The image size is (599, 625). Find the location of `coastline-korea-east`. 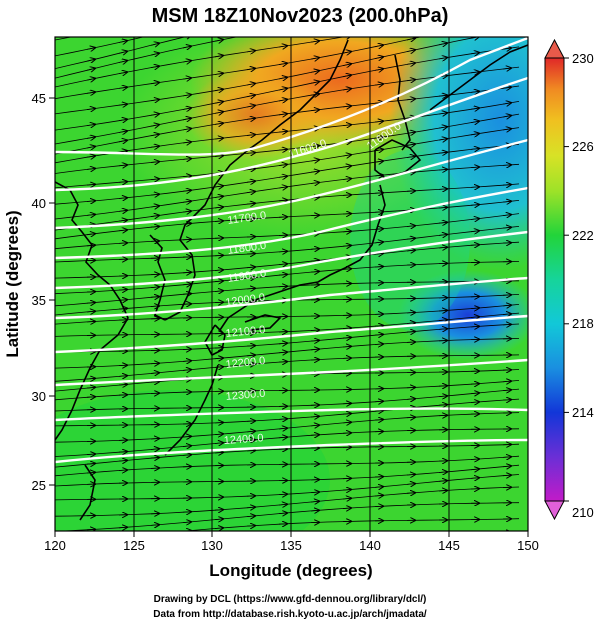

coastline-korea-east is located at coordinates (180, 272).